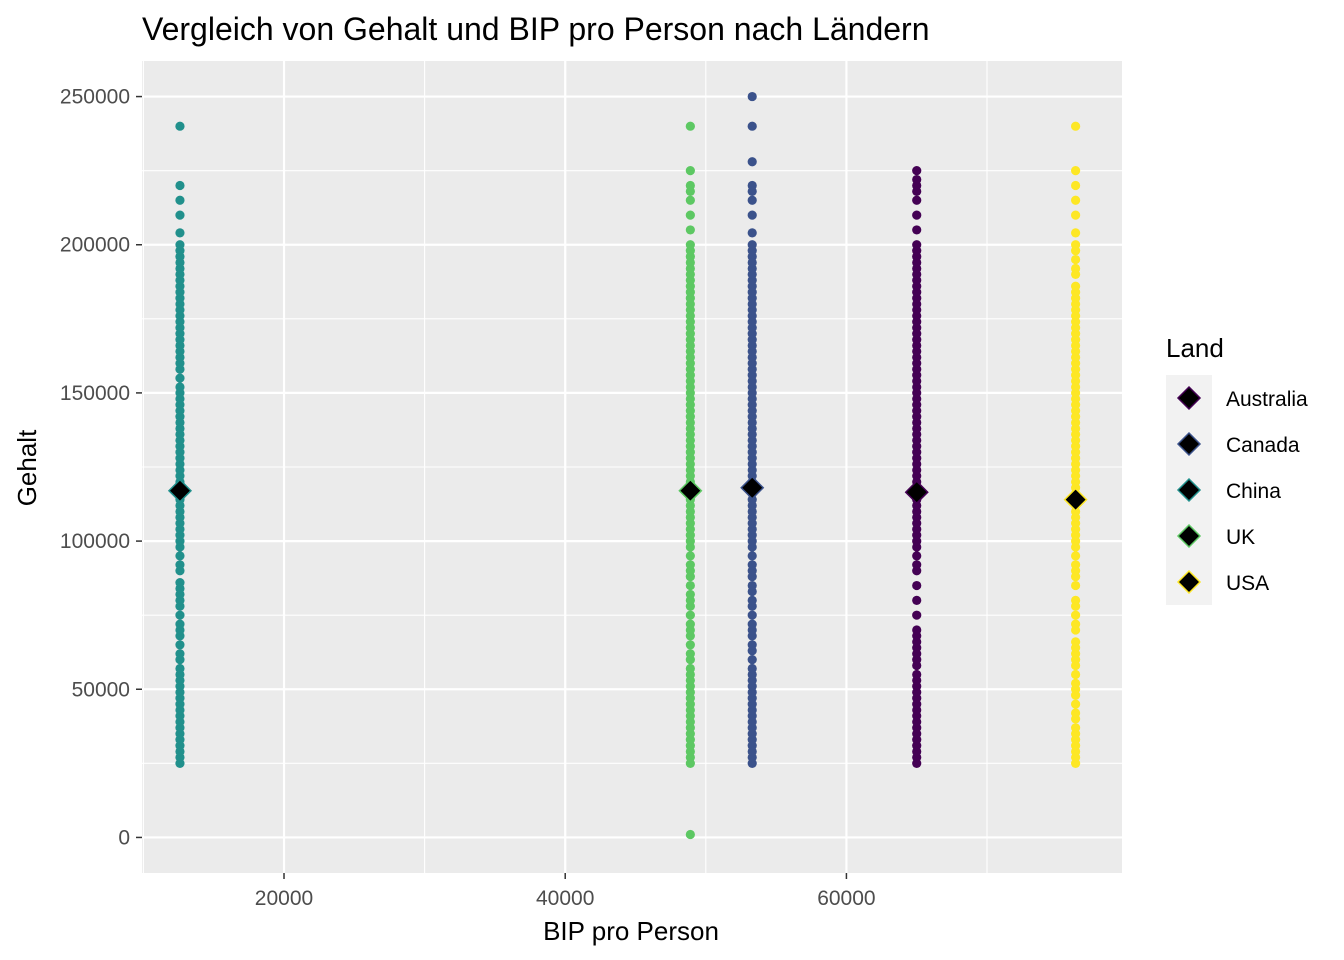  I want to click on legend-title: Land, so click(1195, 348).